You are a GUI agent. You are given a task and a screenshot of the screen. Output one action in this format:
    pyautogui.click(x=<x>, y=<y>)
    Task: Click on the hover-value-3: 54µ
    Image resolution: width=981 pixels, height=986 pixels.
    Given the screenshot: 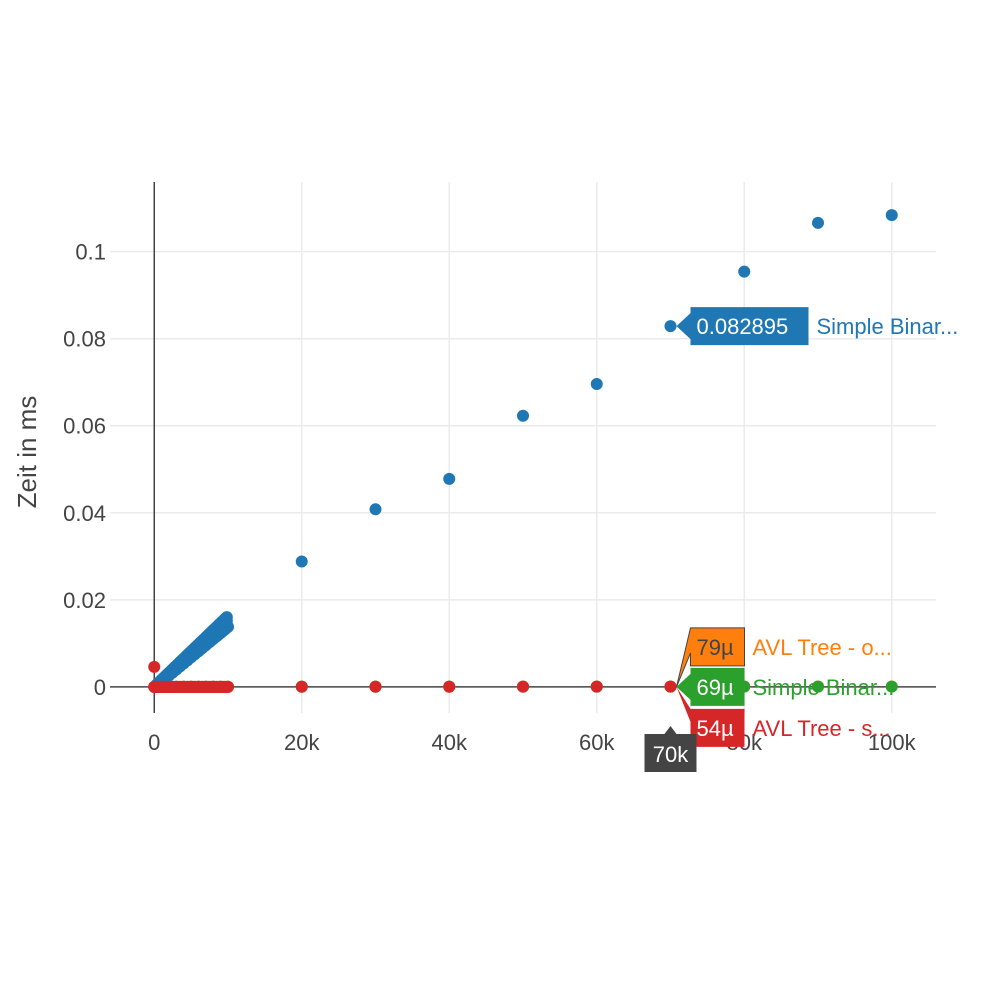 What is the action you would take?
    pyautogui.click(x=715, y=728)
    